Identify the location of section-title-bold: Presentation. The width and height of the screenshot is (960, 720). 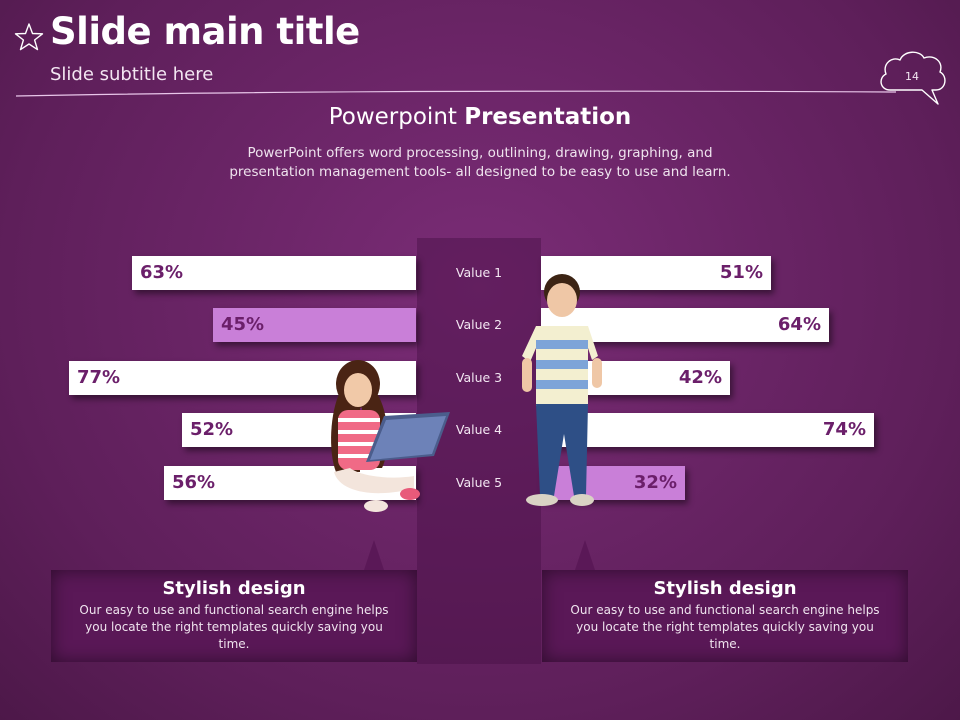
(548, 117).